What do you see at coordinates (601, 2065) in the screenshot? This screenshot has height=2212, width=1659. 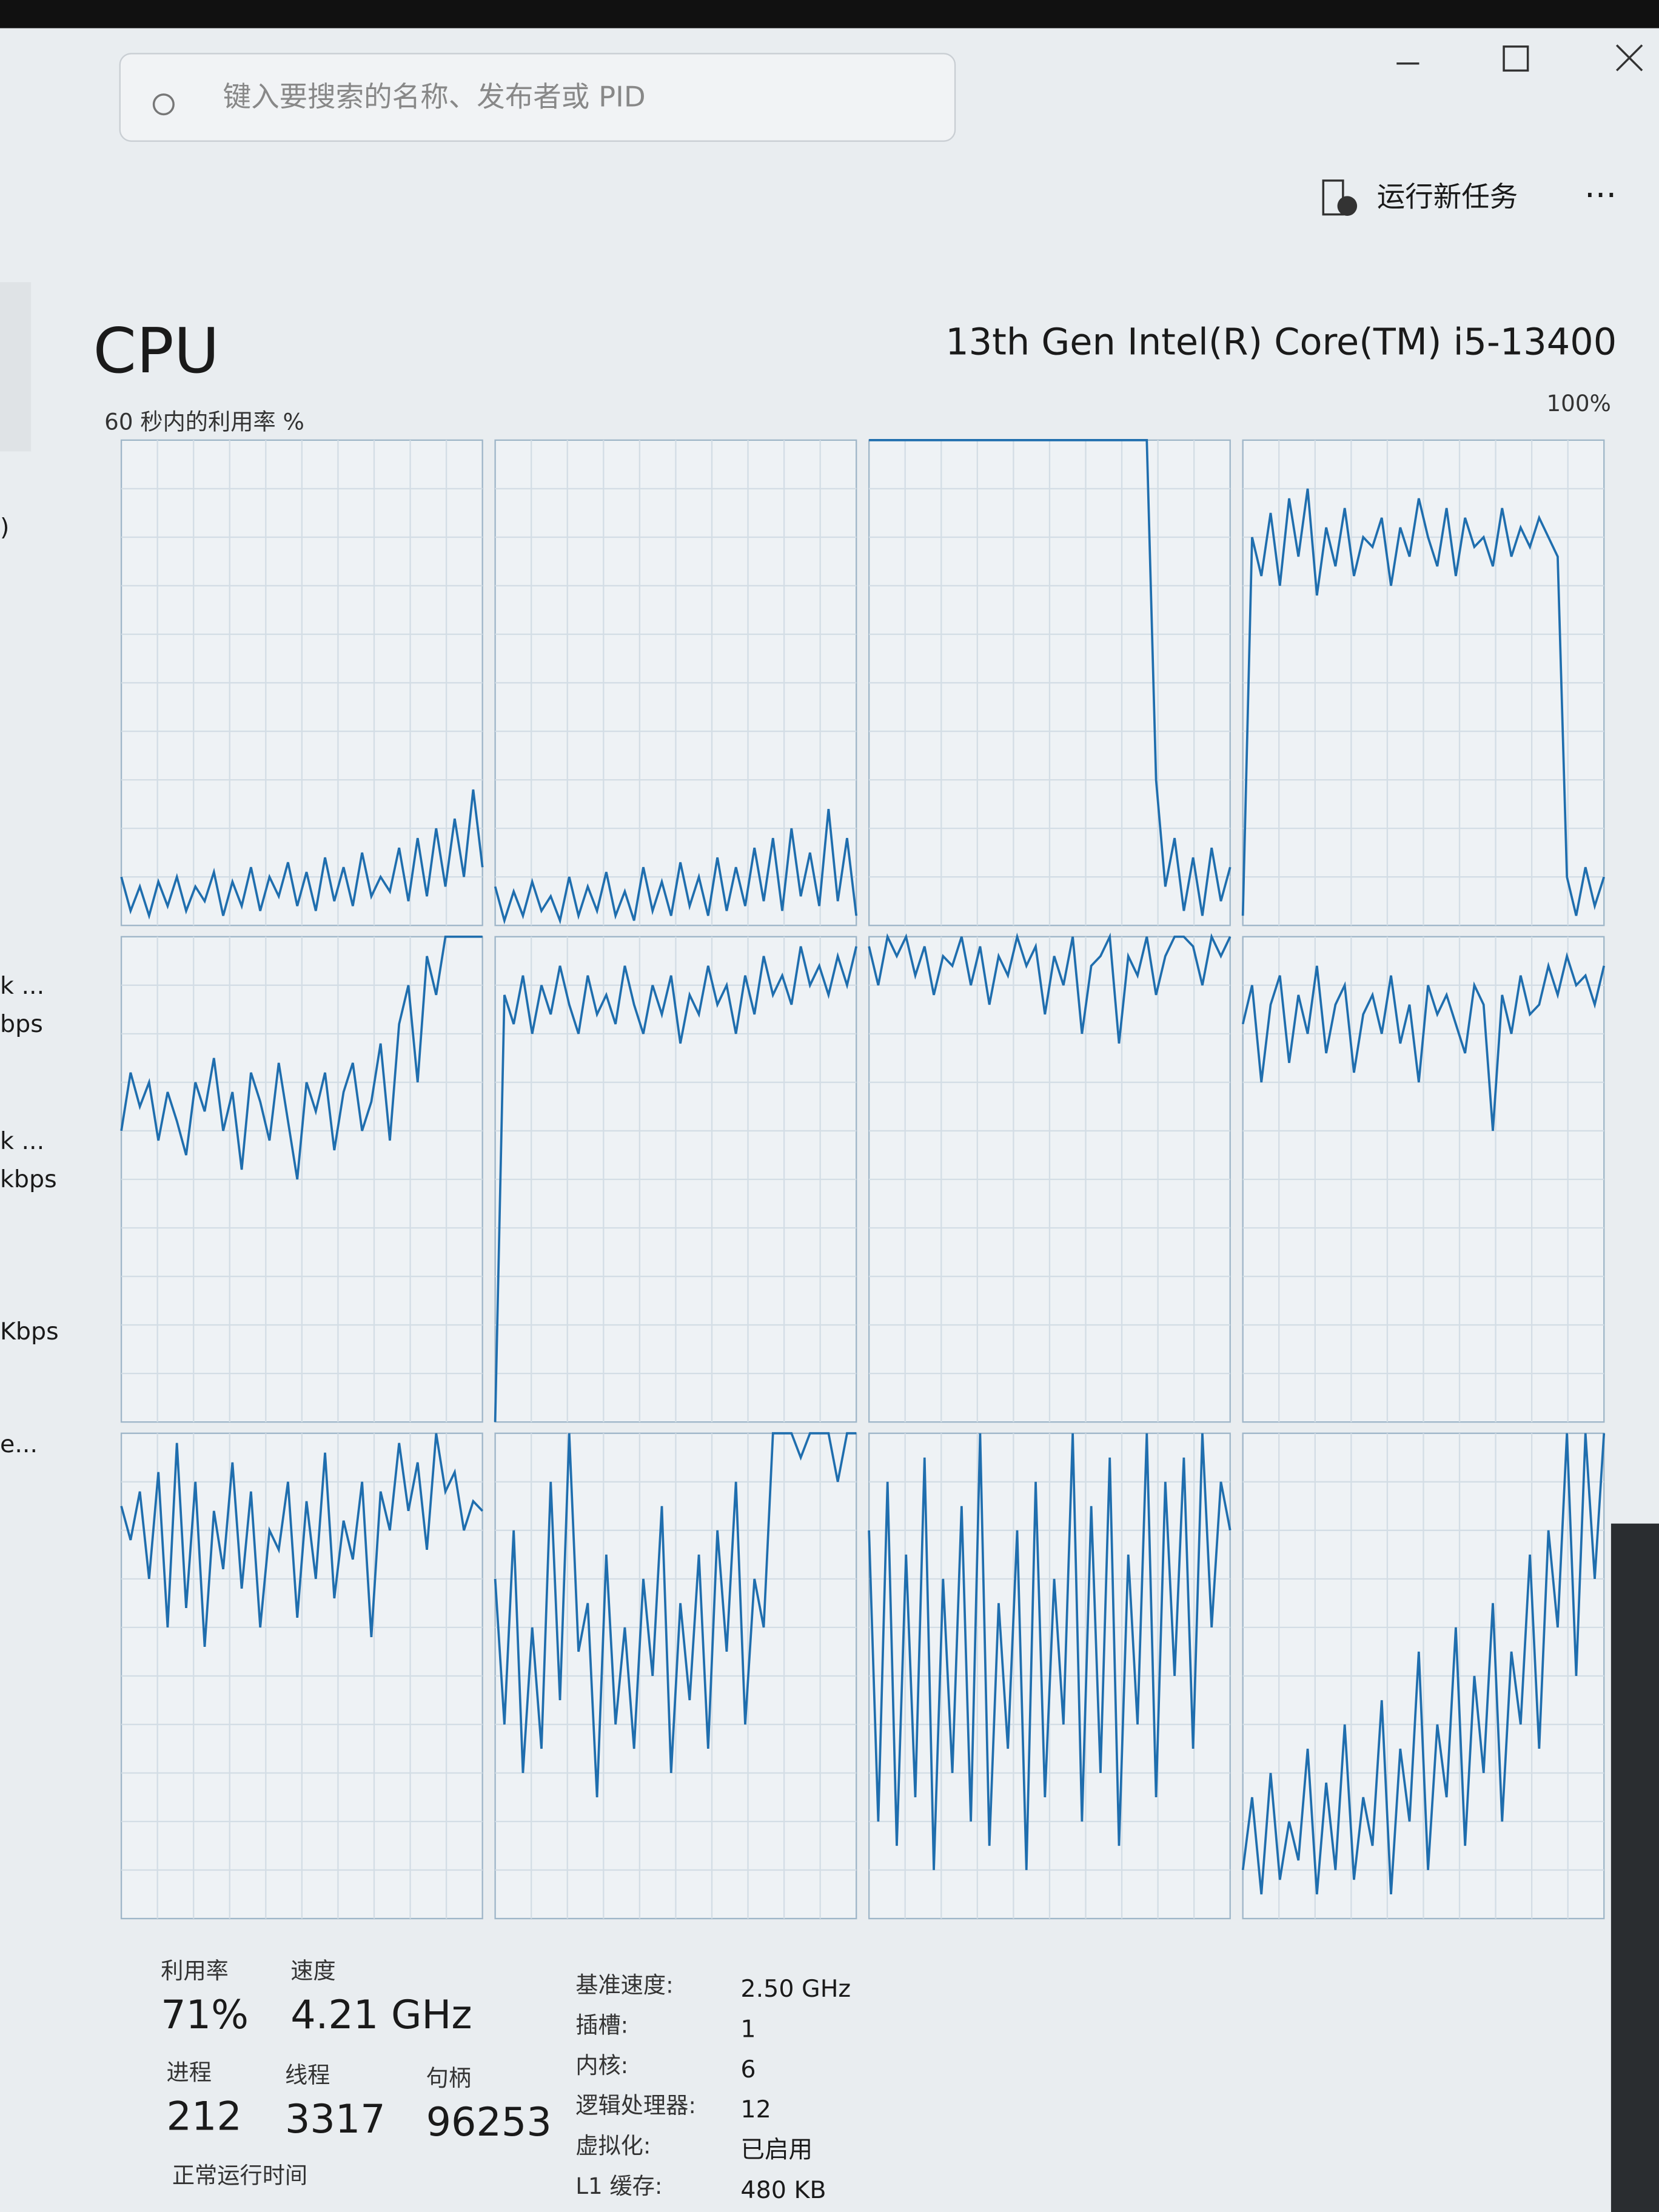 I see `detail-label: 内核:` at bounding box center [601, 2065].